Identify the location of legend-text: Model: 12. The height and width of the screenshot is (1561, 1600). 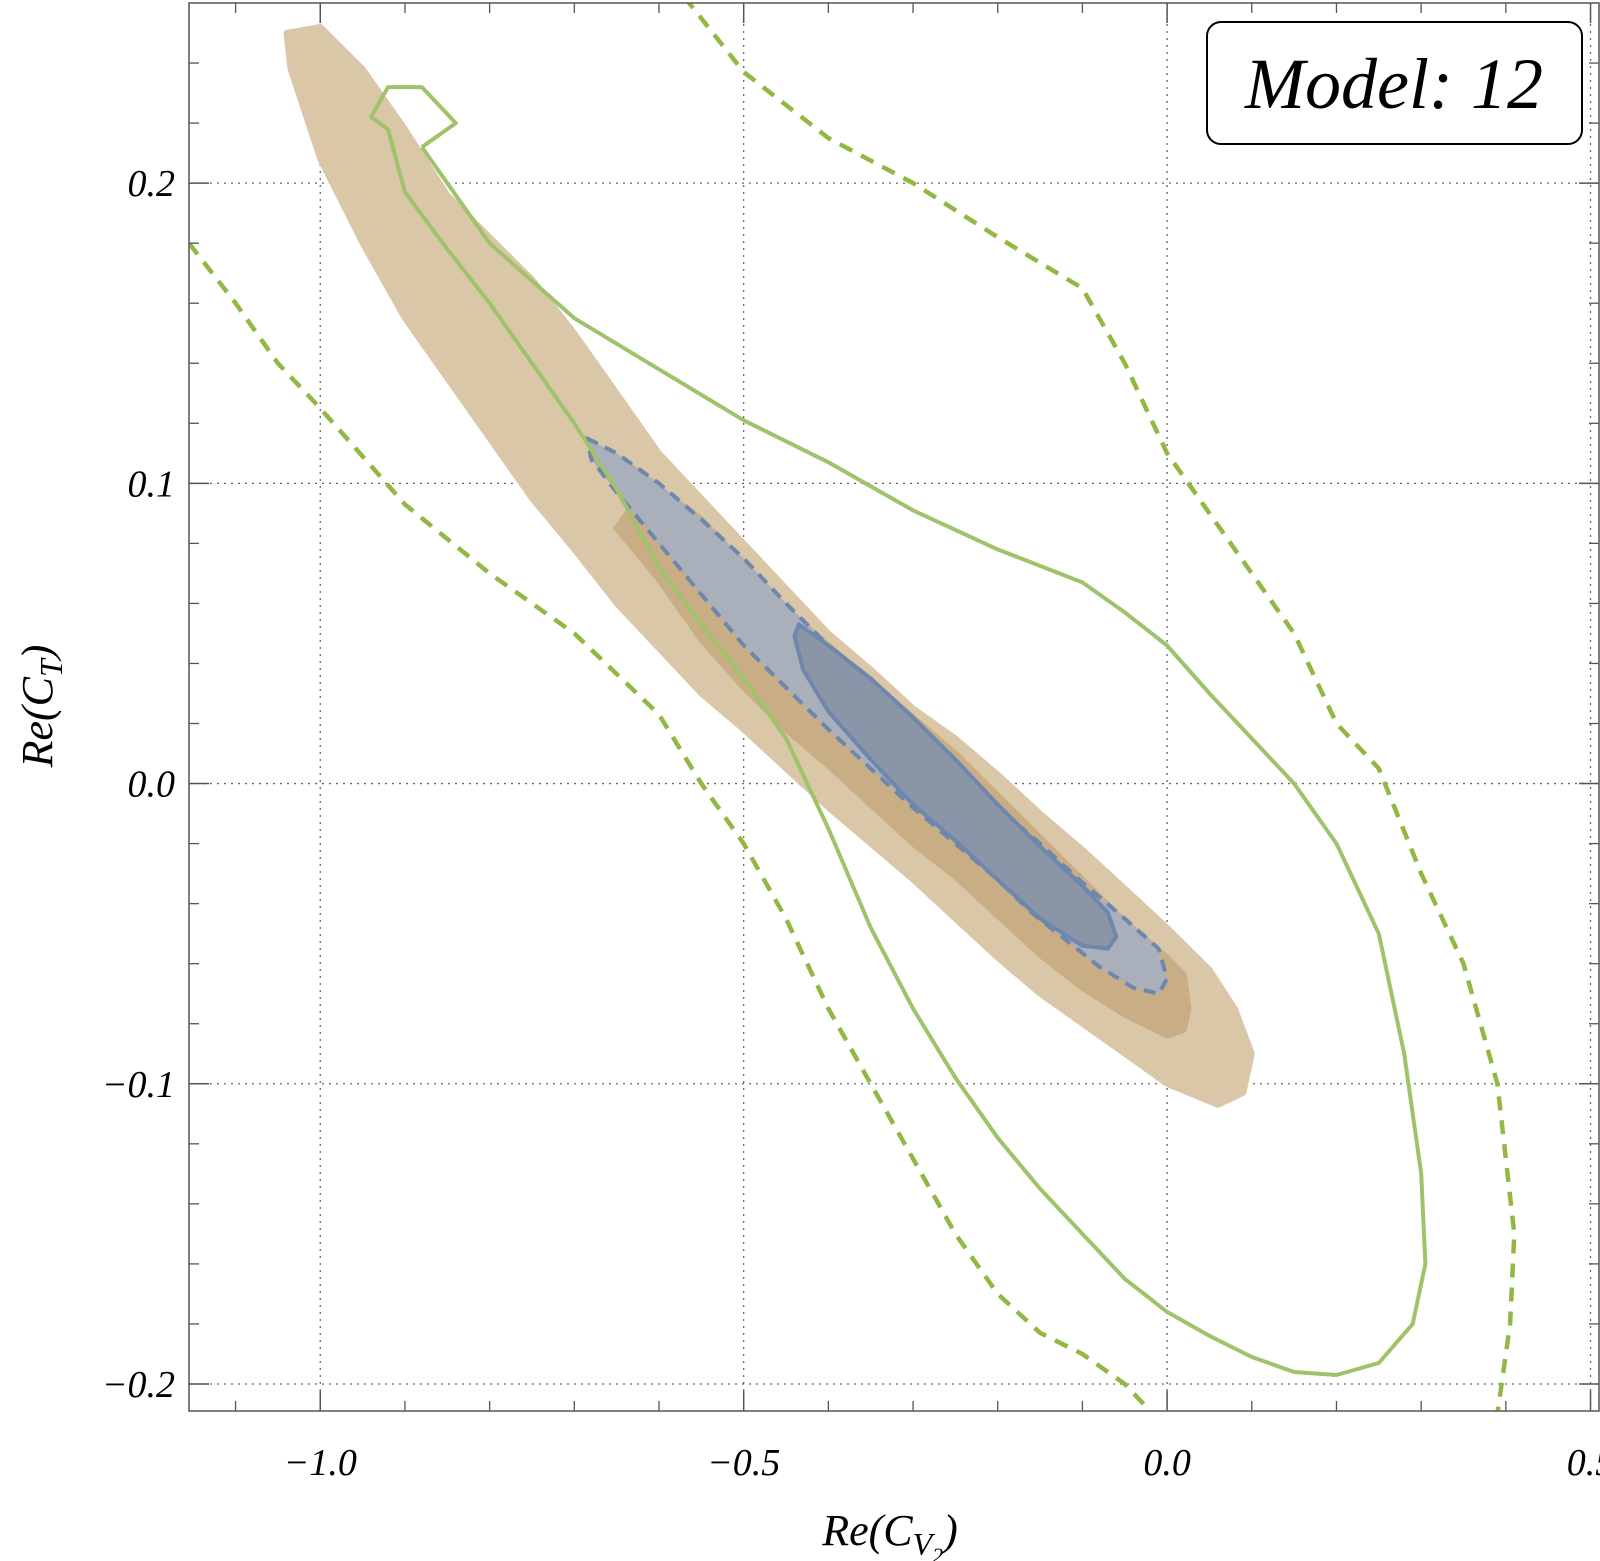
(1393, 84).